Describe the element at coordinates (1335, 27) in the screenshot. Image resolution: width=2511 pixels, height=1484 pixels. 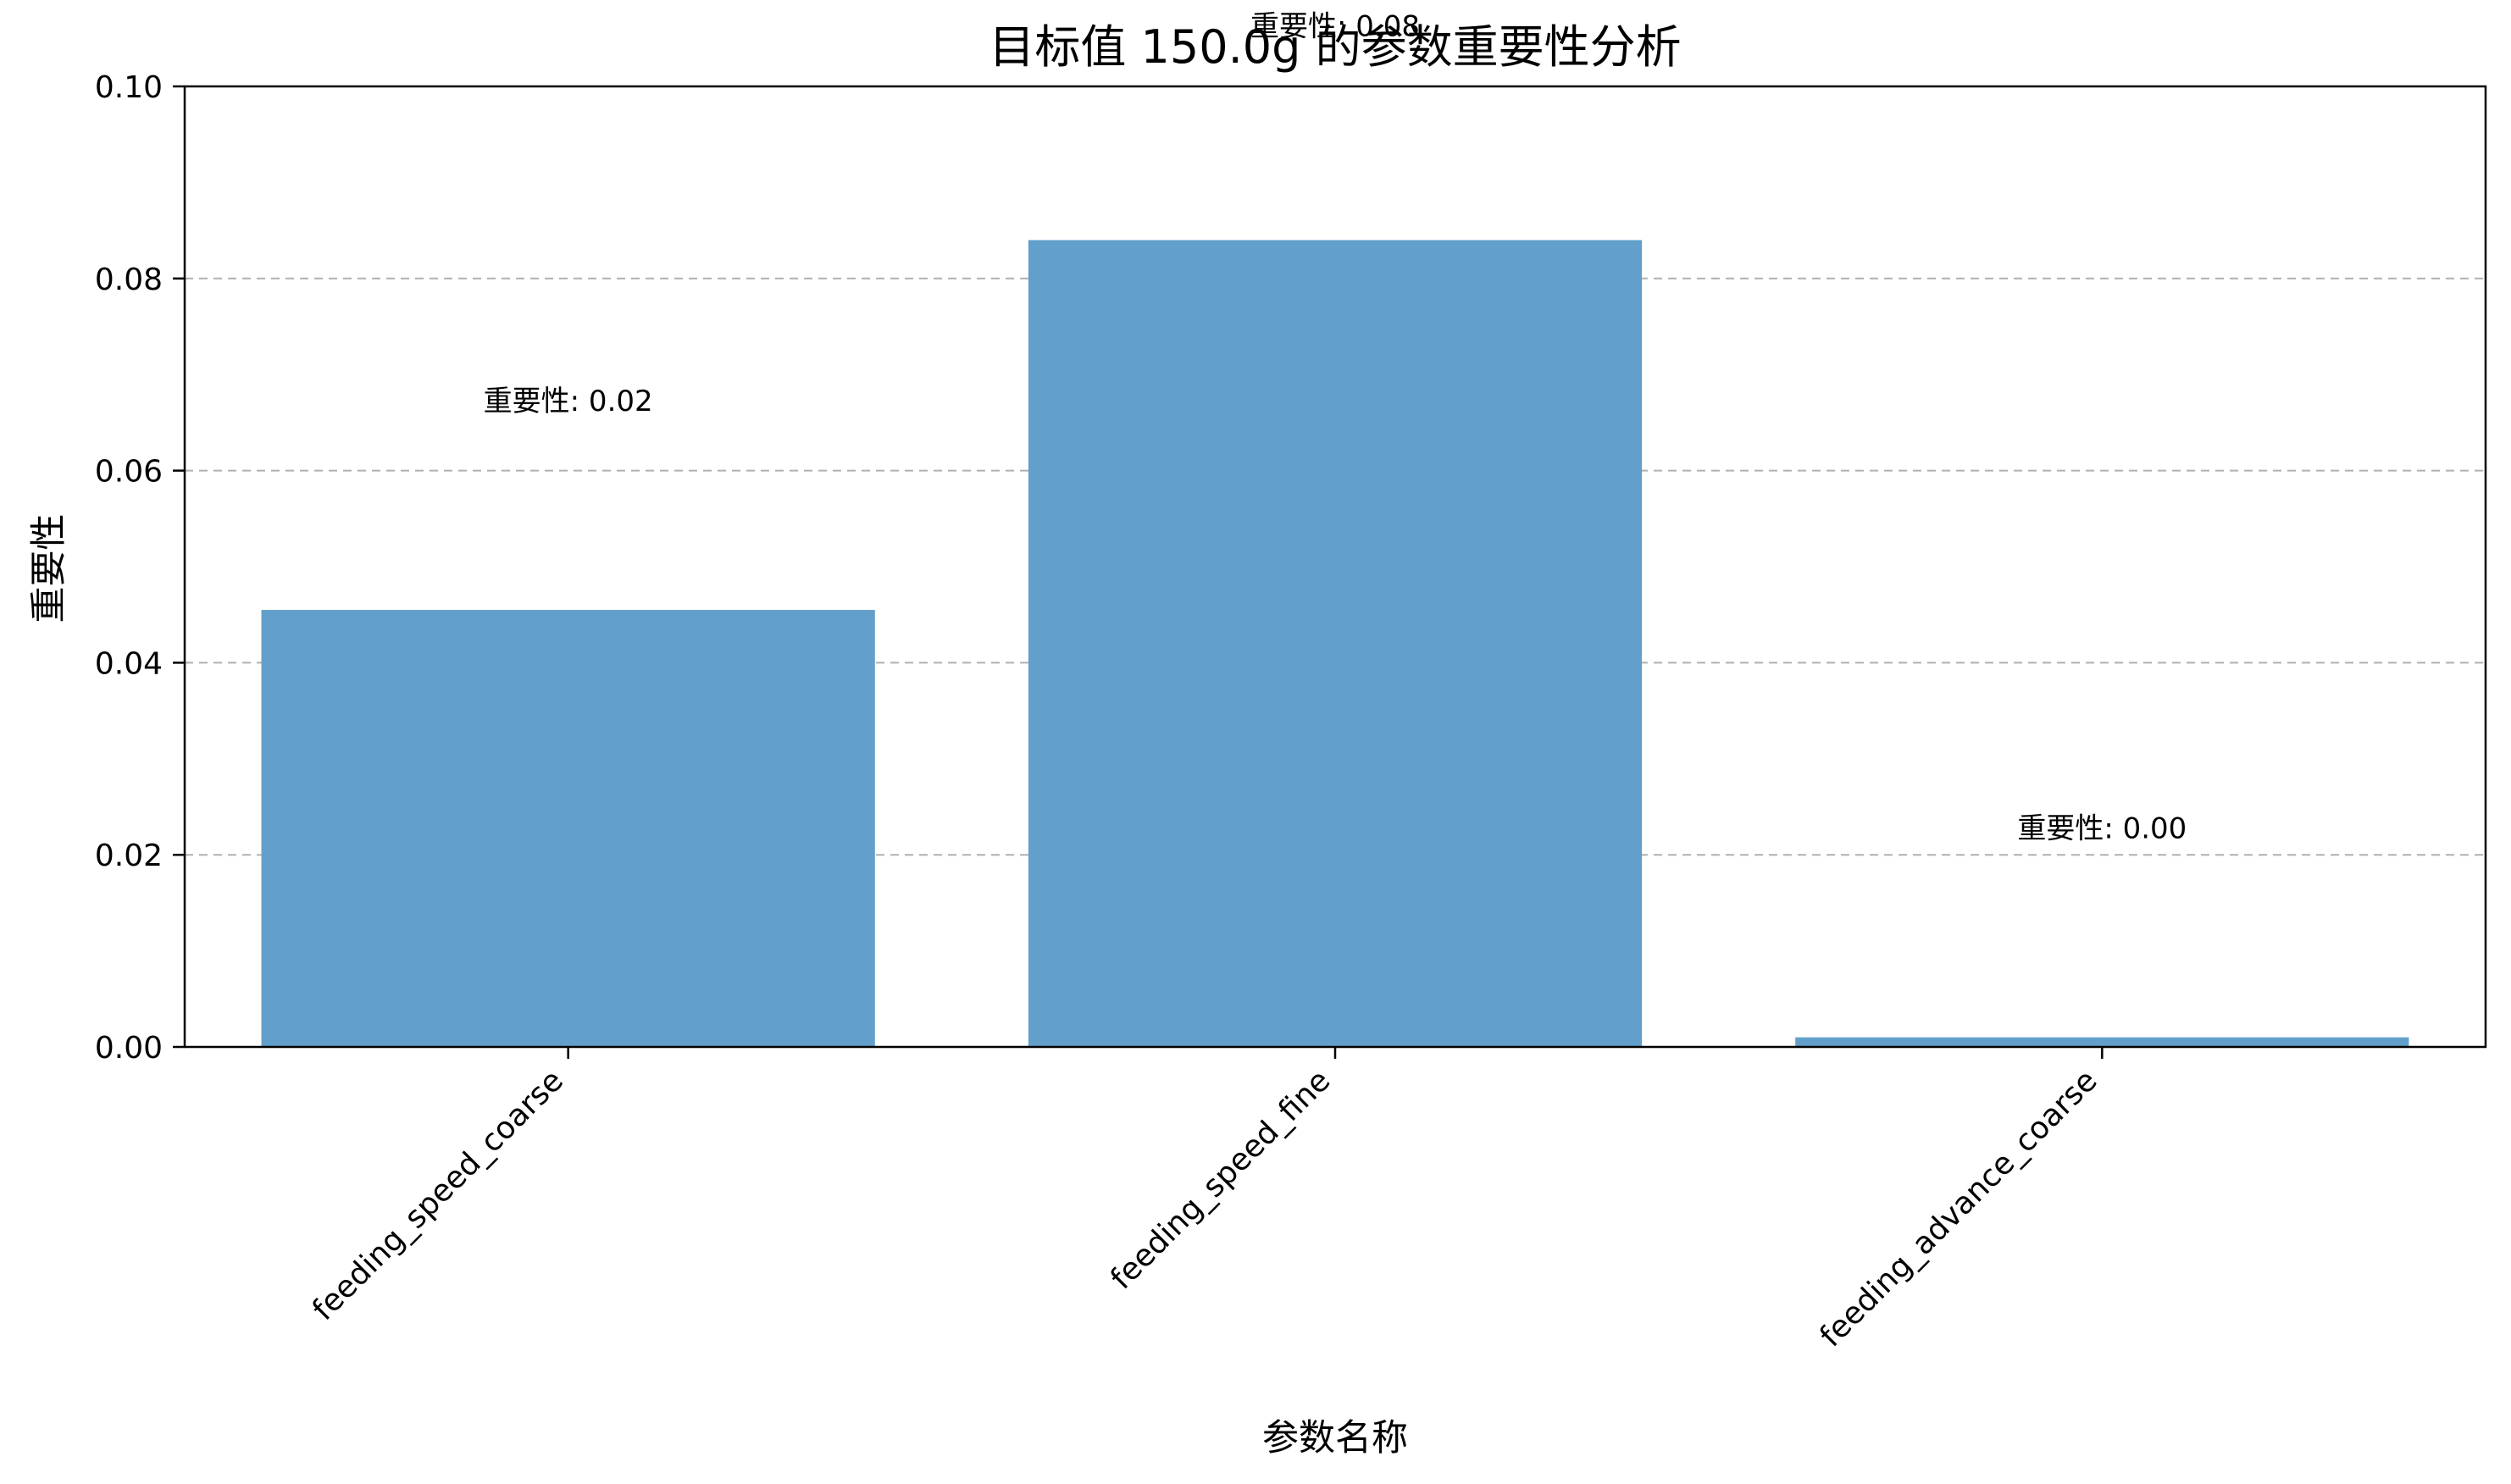
I see `bar-annotation: 重要性: 0.08` at that location.